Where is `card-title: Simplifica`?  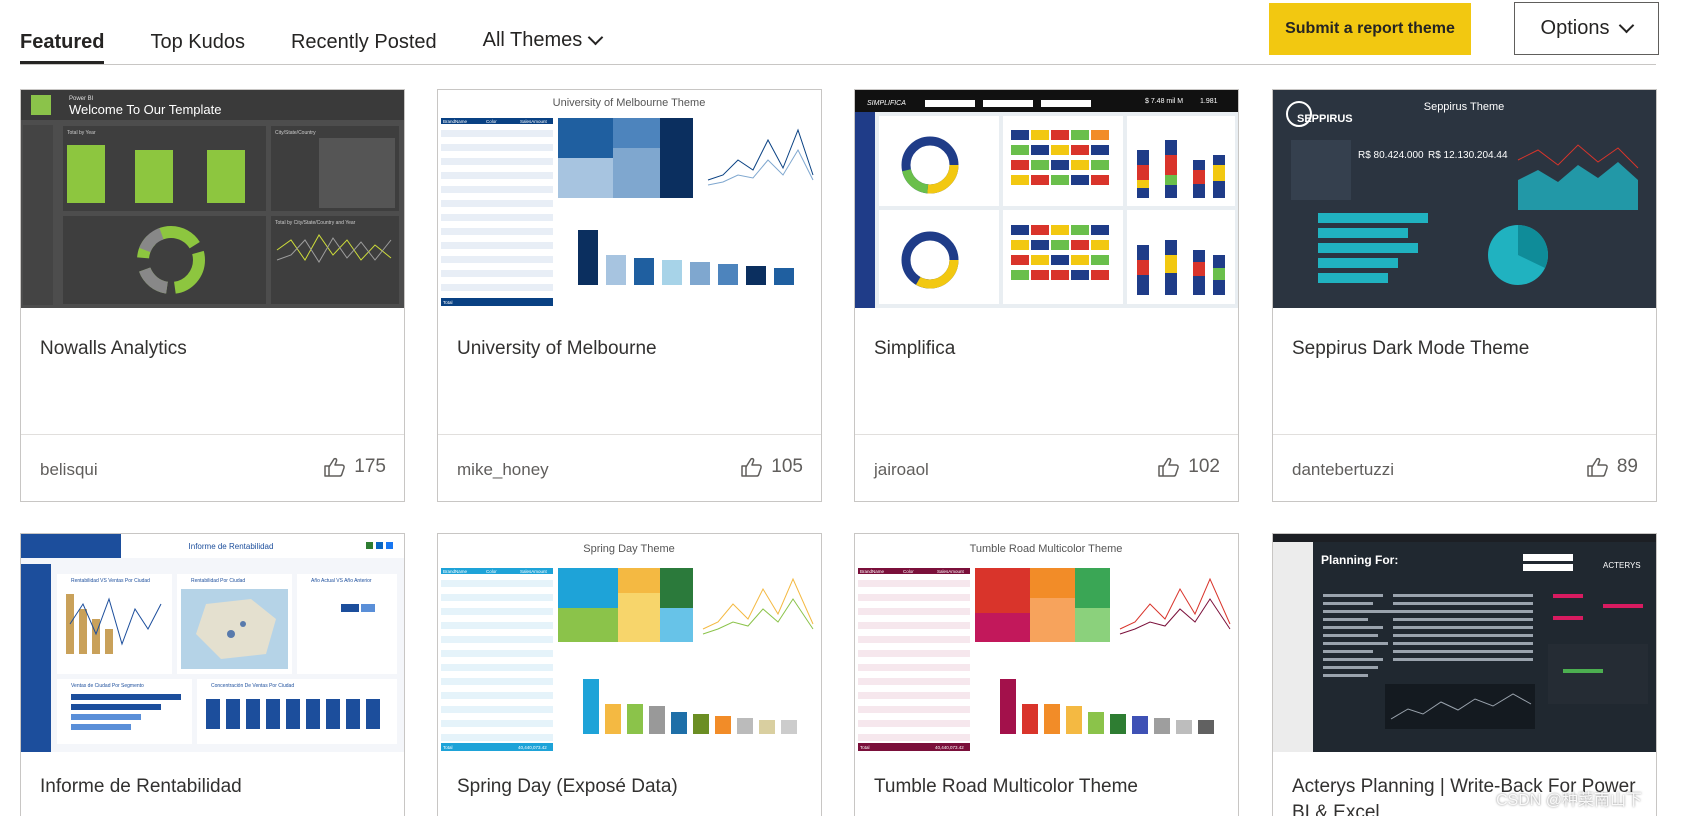 card-title: Simplifica is located at coordinates (915, 348).